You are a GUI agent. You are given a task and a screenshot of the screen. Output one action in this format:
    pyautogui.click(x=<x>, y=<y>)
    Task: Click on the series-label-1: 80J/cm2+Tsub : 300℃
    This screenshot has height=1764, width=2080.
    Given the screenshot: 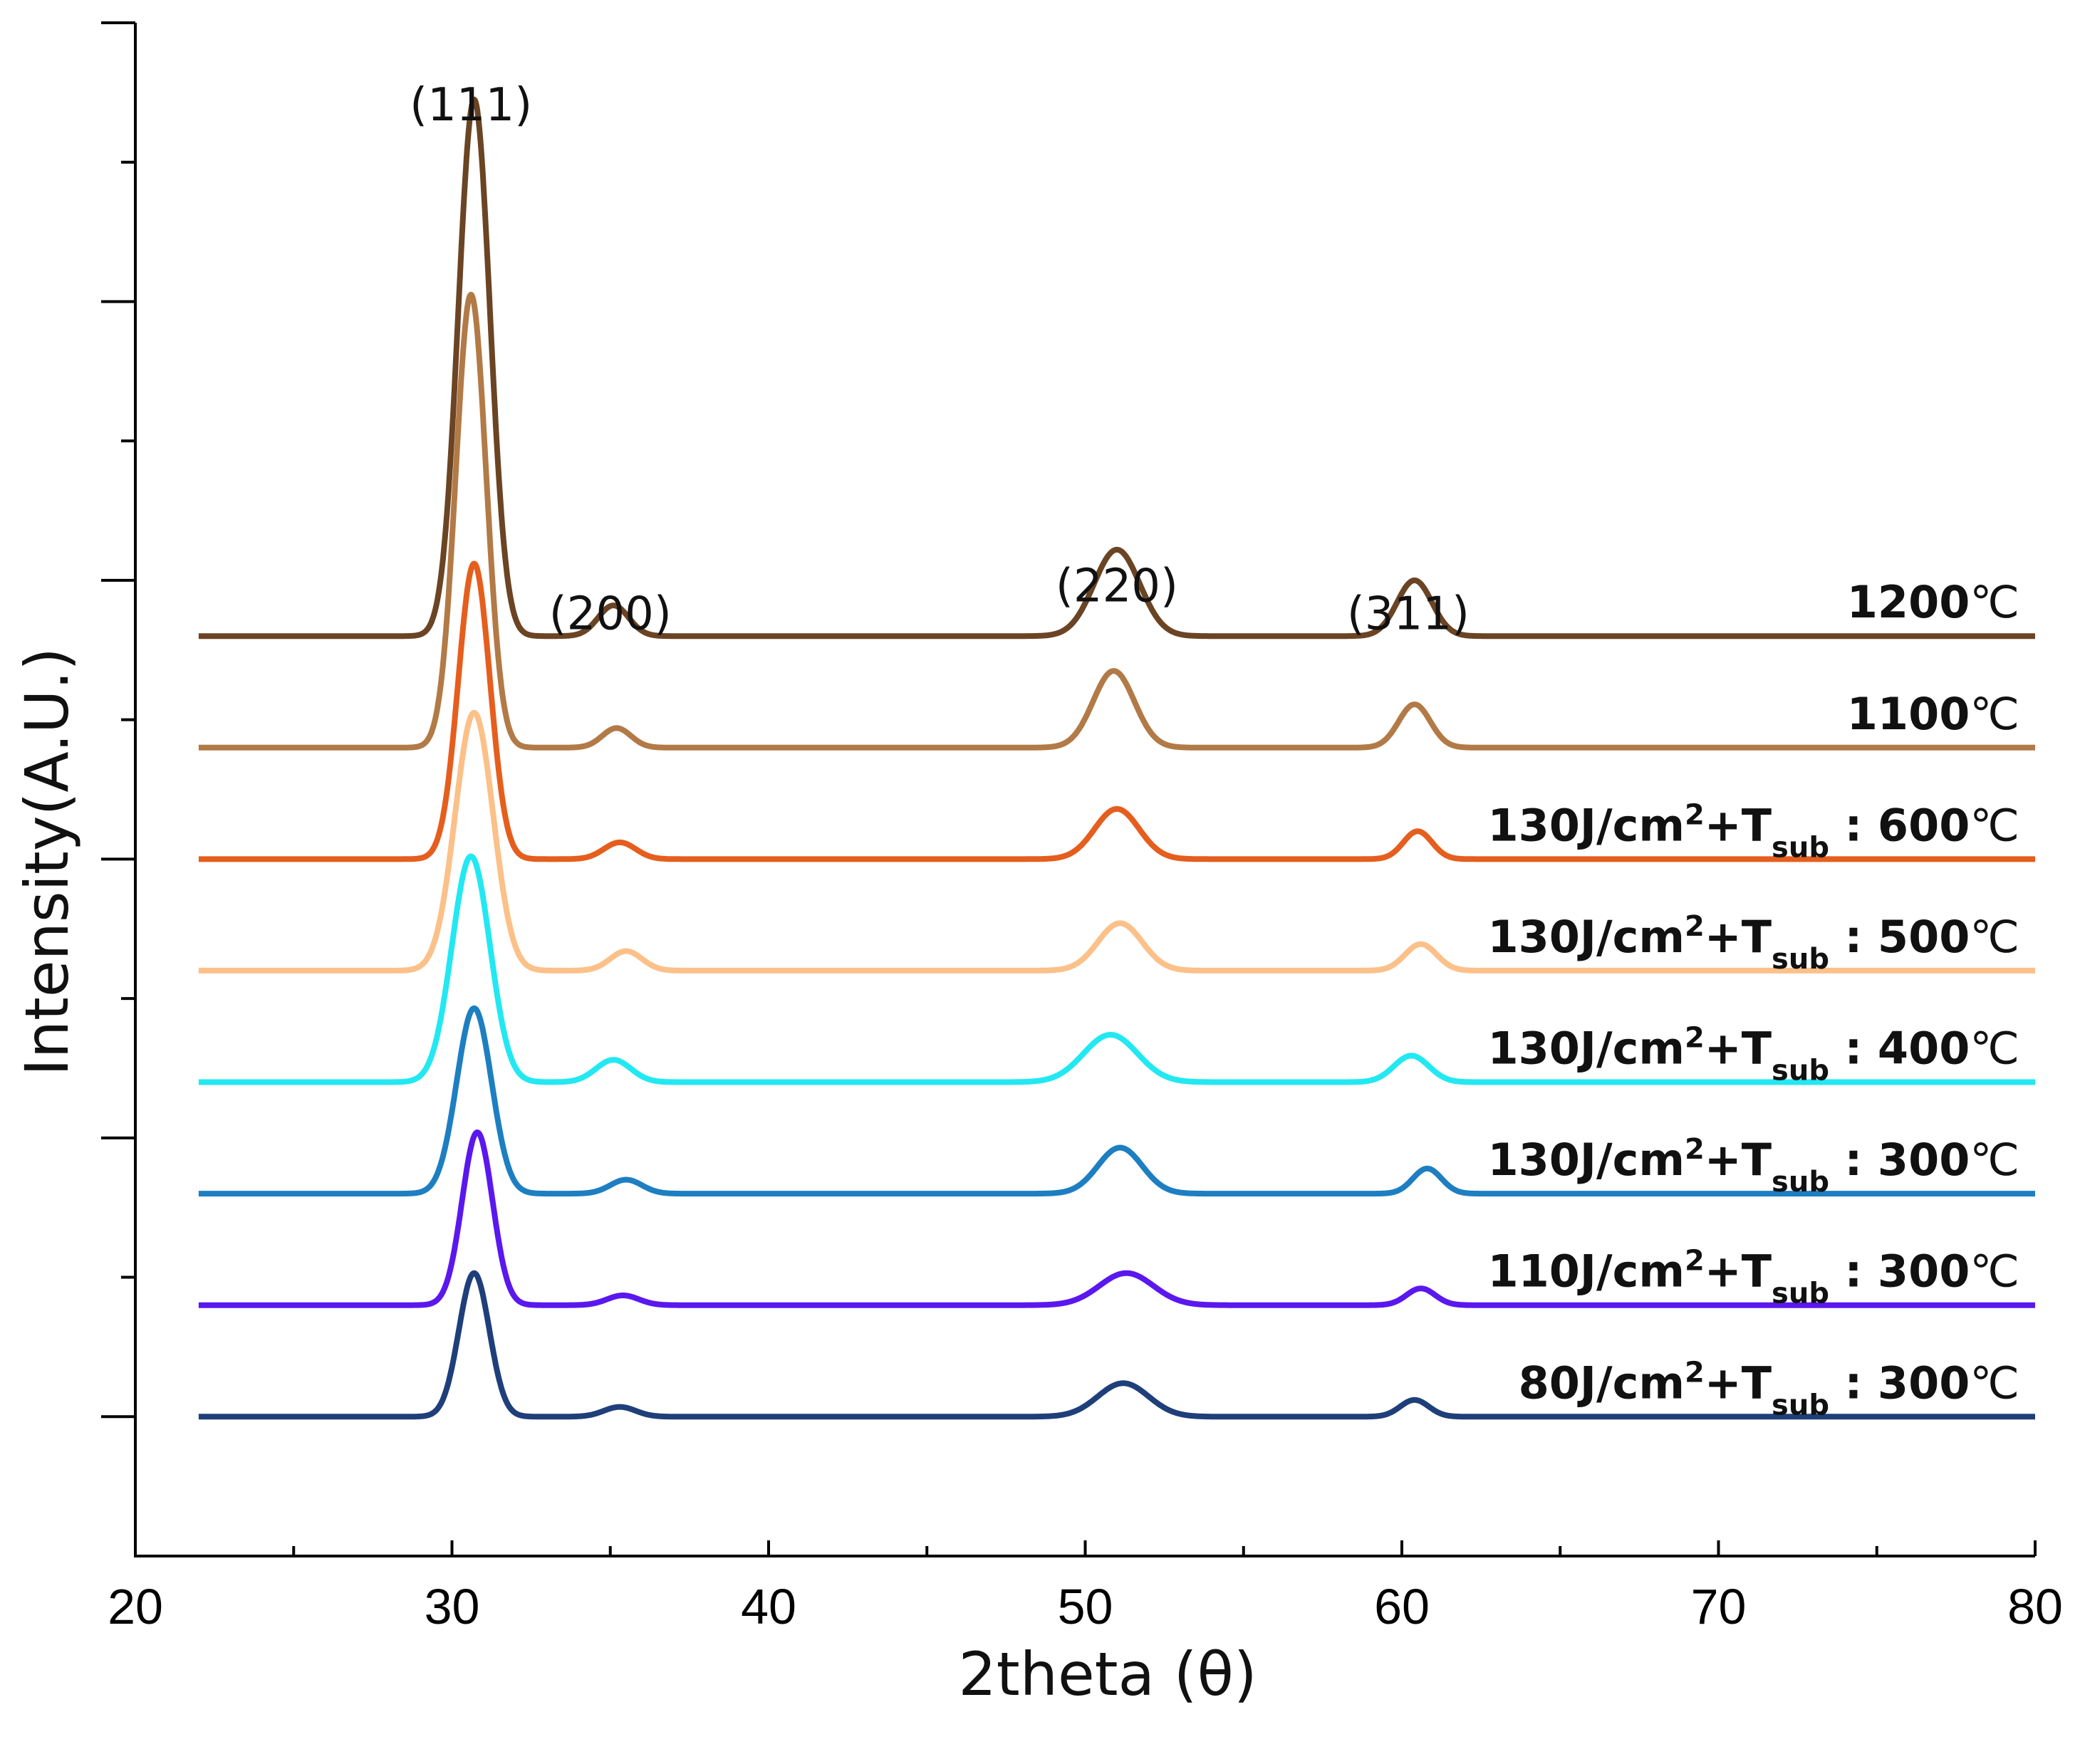 What is the action you would take?
    pyautogui.click(x=1769, y=1388)
    